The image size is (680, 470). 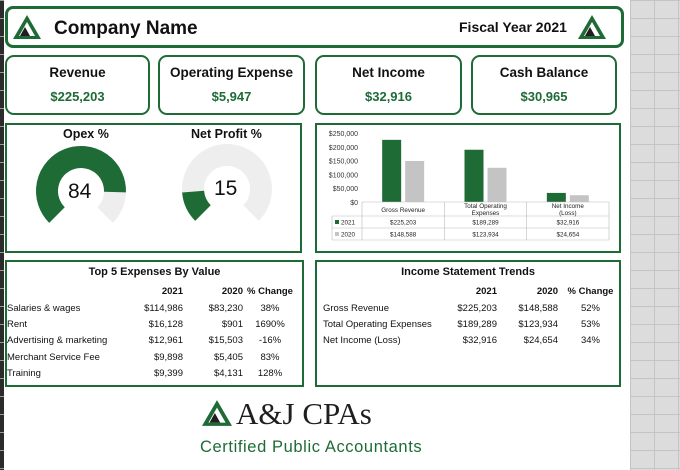 What do you see at coordinates (485, 223) in the screenshot?
I see `data-label: $189,289` at bounding box center [485, 223].